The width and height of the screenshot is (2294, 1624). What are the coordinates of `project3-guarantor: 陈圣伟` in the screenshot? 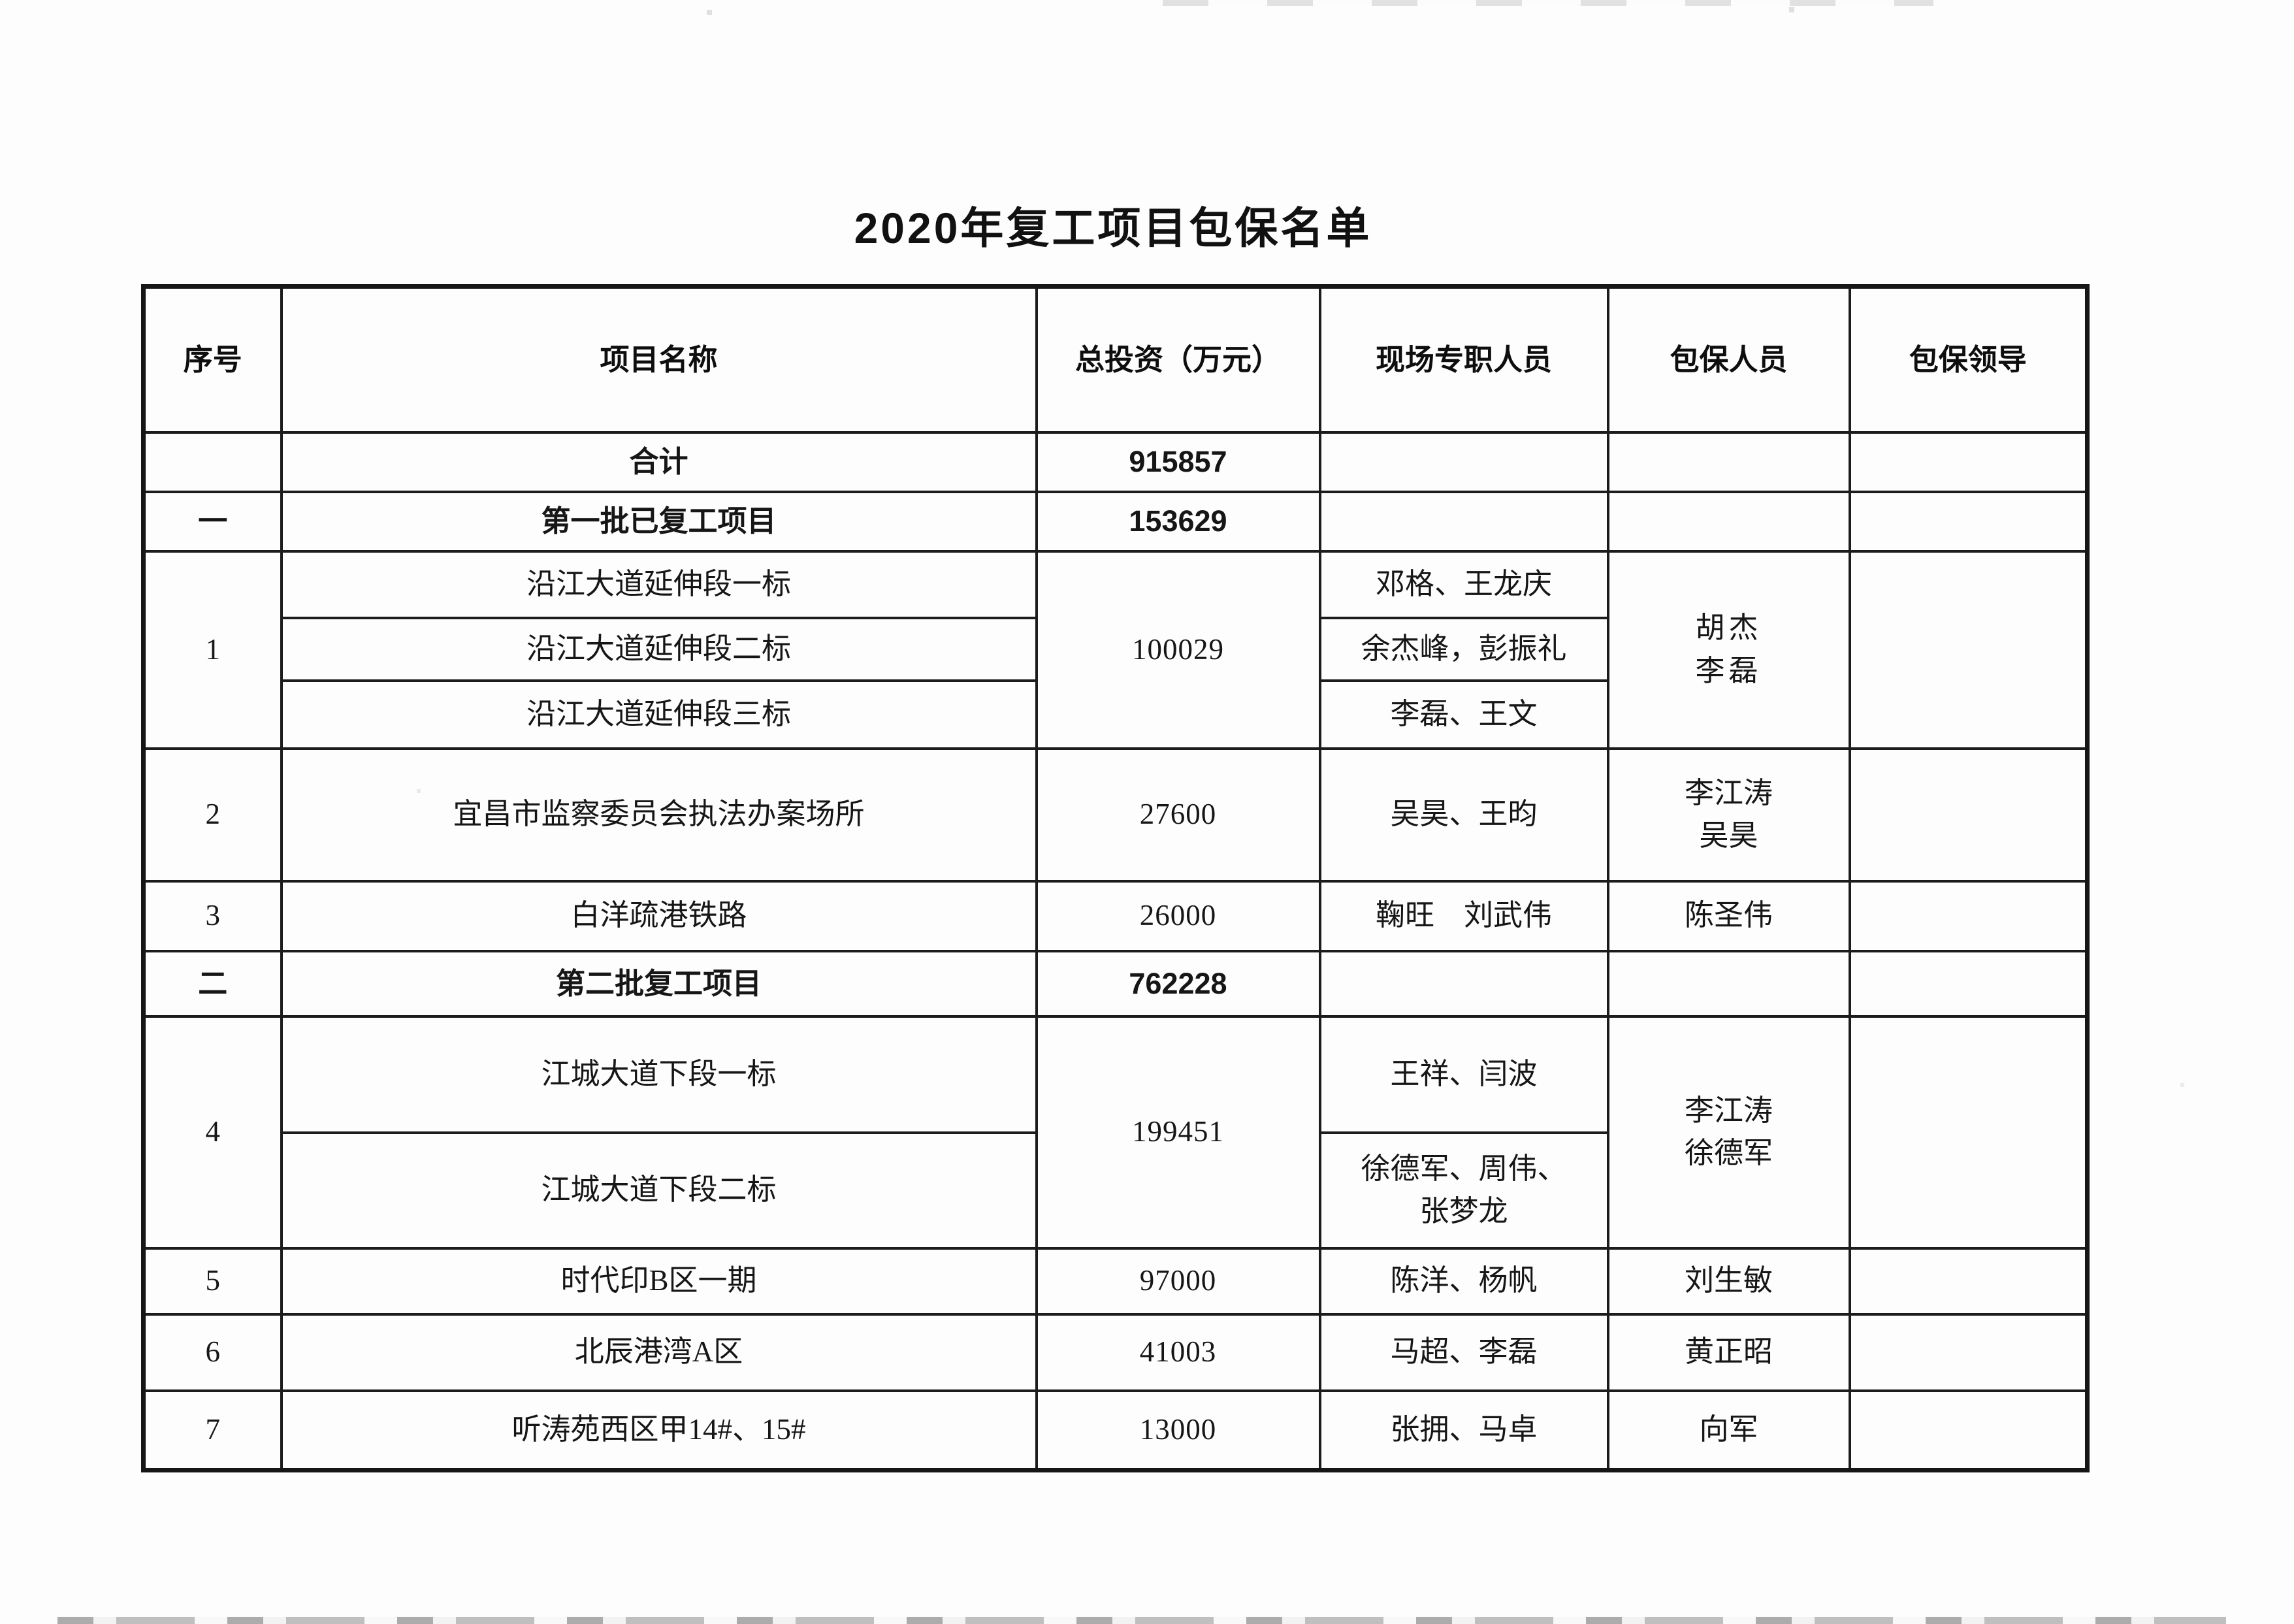 It's located at (1728, 915).